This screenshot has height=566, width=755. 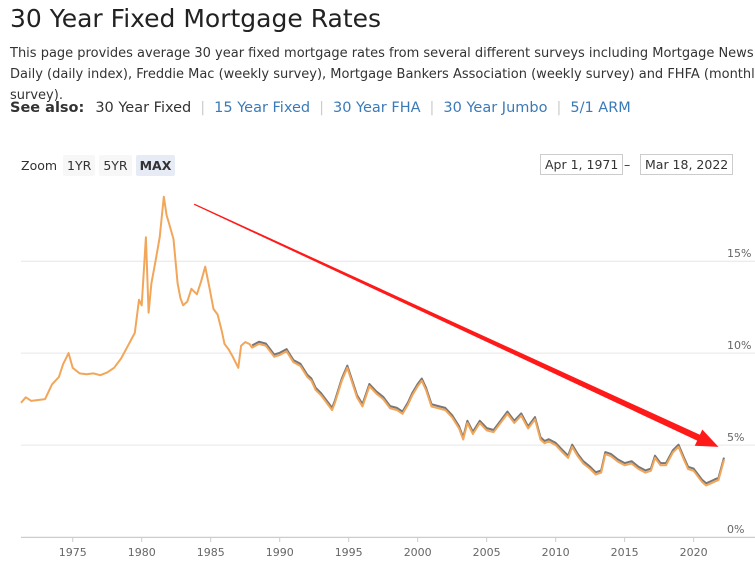 What do you see at coordinates (280, 552) in the screenshot?
I see `x-tick-label: 1990` at bounding box center [280, 552].